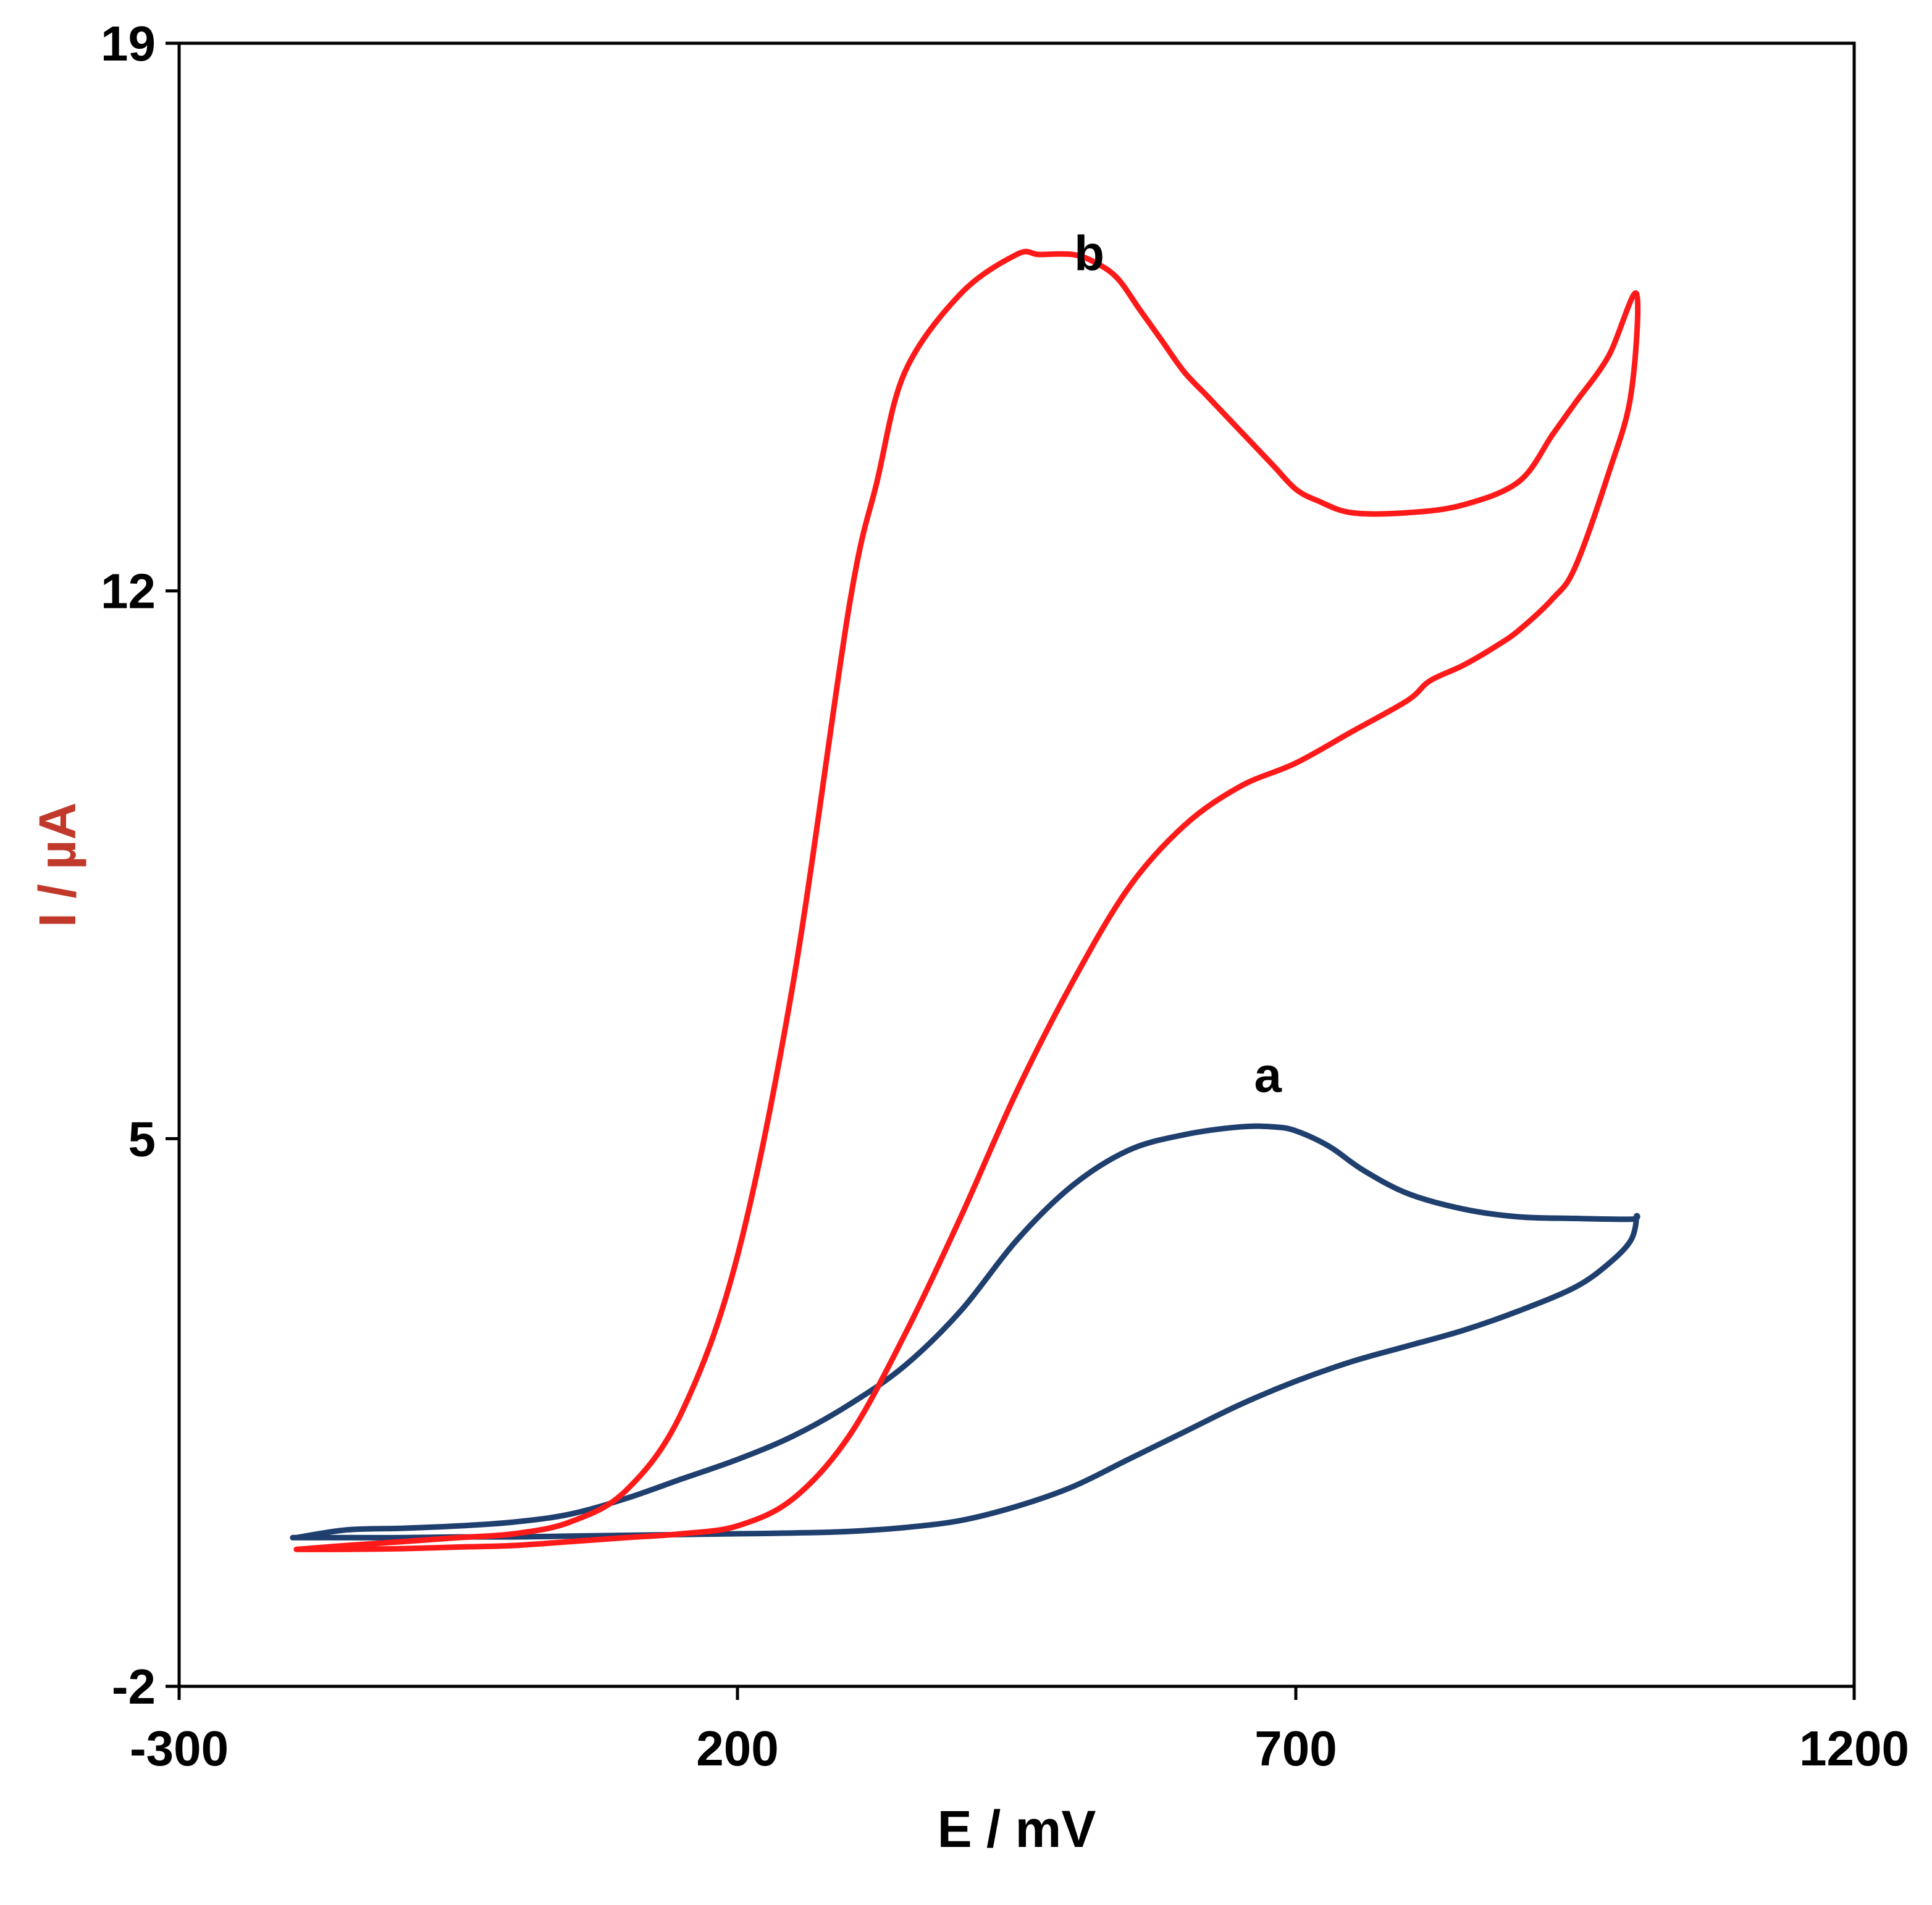 The height and width of the screenshot is (1905, 1932). What do you see at coordinates (1268, 1074) in the screenshot?
I see `series-a-label: a` at bounding box center [1268, 1074].